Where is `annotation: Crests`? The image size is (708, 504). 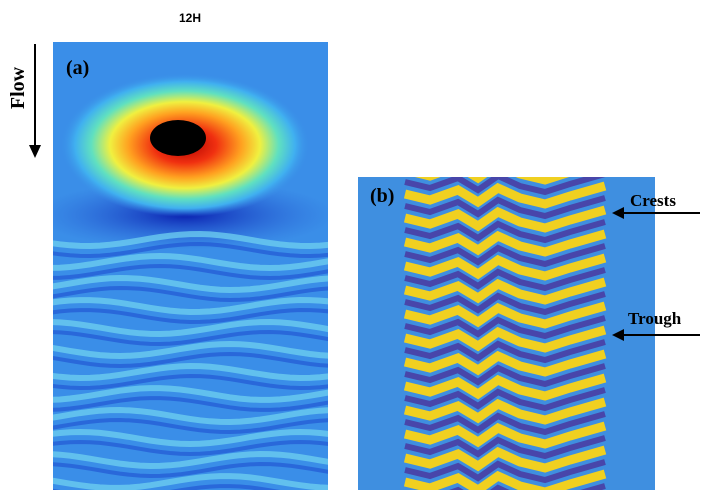
annotation: Crests is located at coordinates (653, 200).